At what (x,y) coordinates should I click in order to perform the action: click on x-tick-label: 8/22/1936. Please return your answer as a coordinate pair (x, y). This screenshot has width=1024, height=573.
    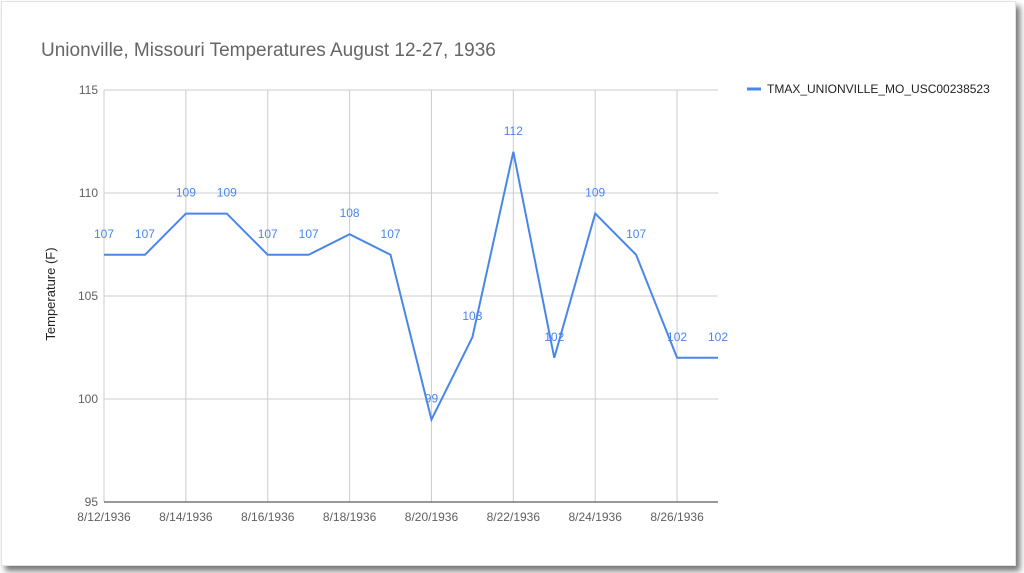
    Looking at the image, I should click on (514, 517).